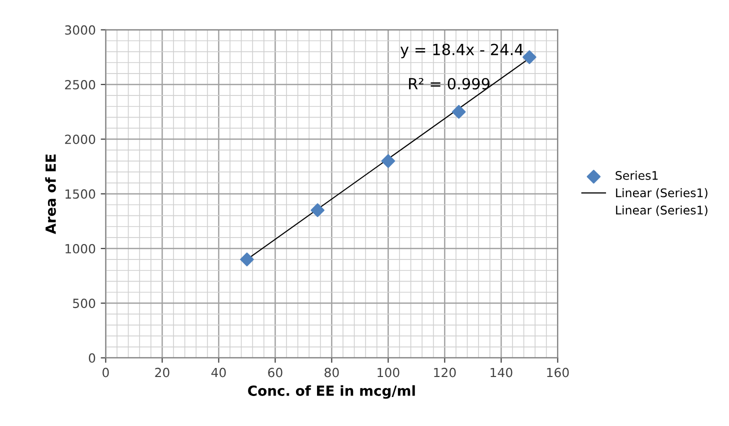 The height and width of the screenshot is (426, 729). What do you see at coordinates (162, 373) in the screenshot?
I see `x-tick-label: 20` at bounding box center [162, 373].